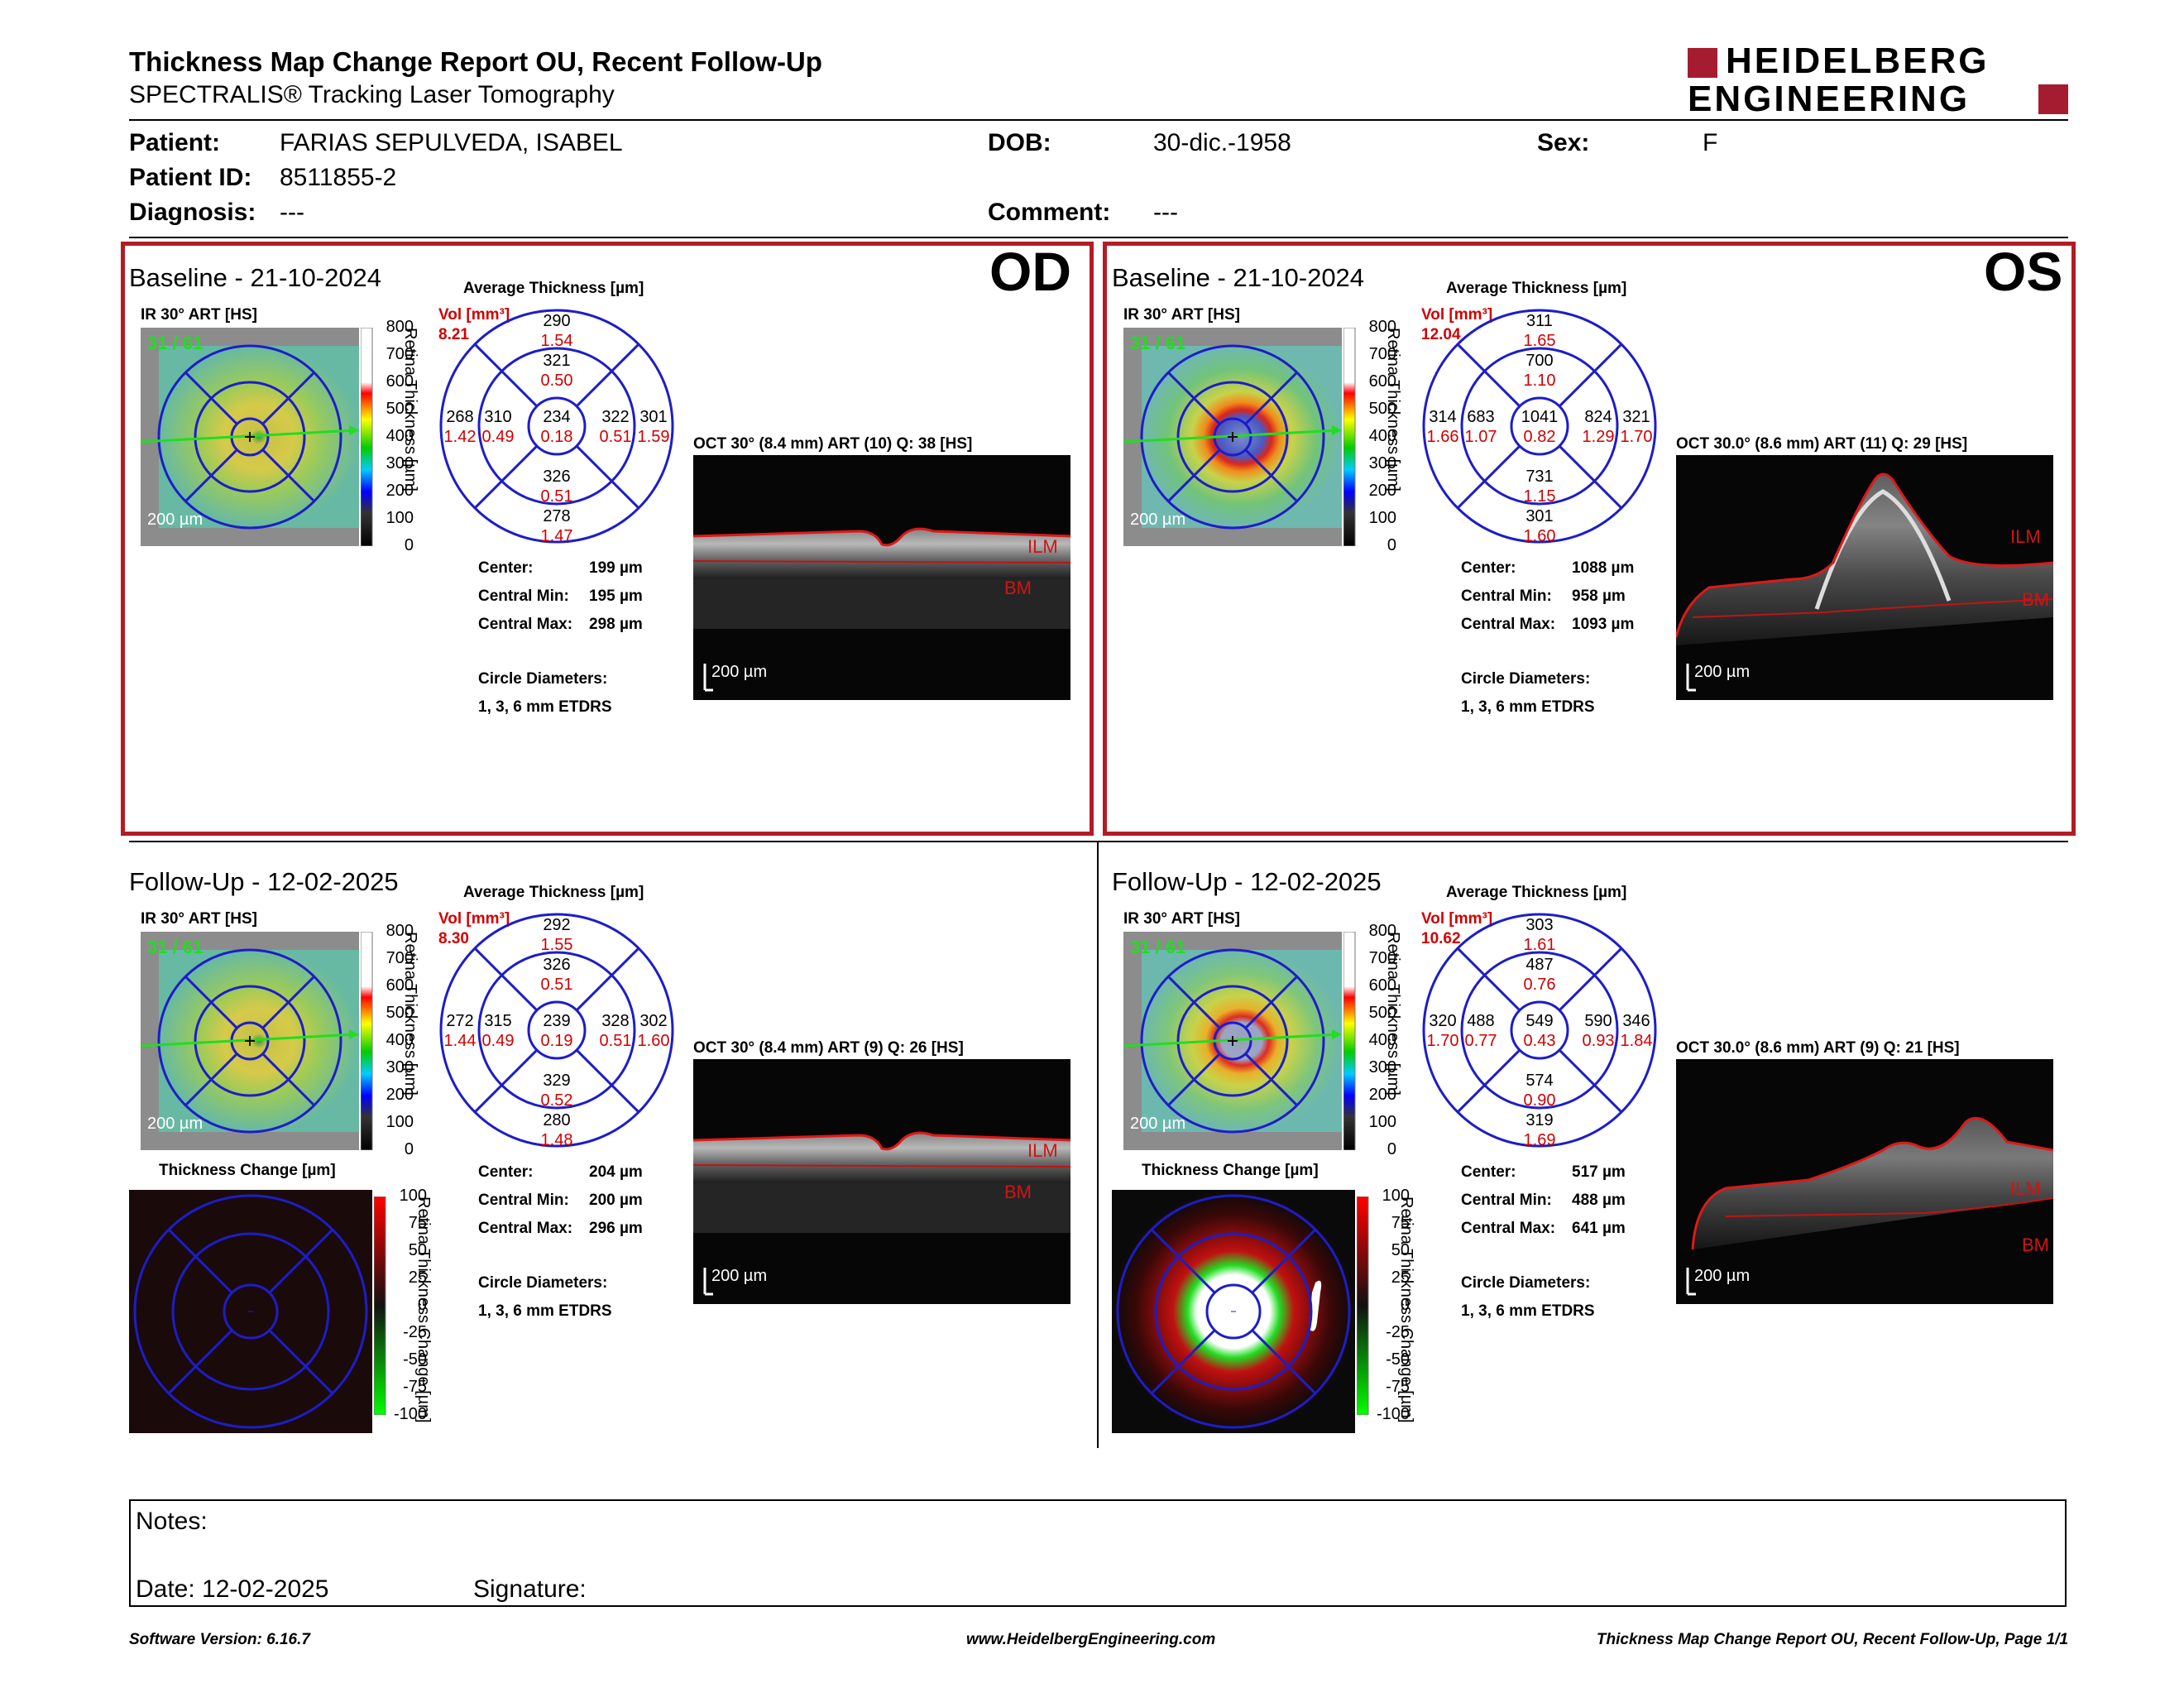  What do you see at coordinates (1049, 212) in the screenshot?
I see `comment-label: Comment:` at bounding box center [1049, 212].